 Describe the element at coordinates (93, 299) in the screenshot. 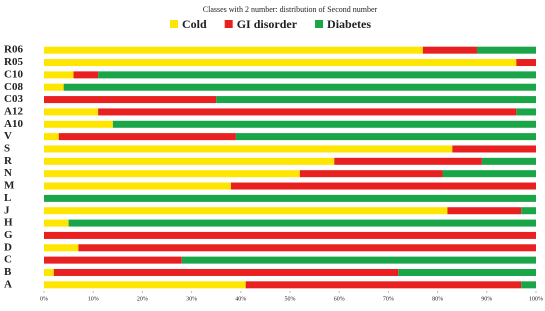

I see `x-tick-label: 10%` at that location.